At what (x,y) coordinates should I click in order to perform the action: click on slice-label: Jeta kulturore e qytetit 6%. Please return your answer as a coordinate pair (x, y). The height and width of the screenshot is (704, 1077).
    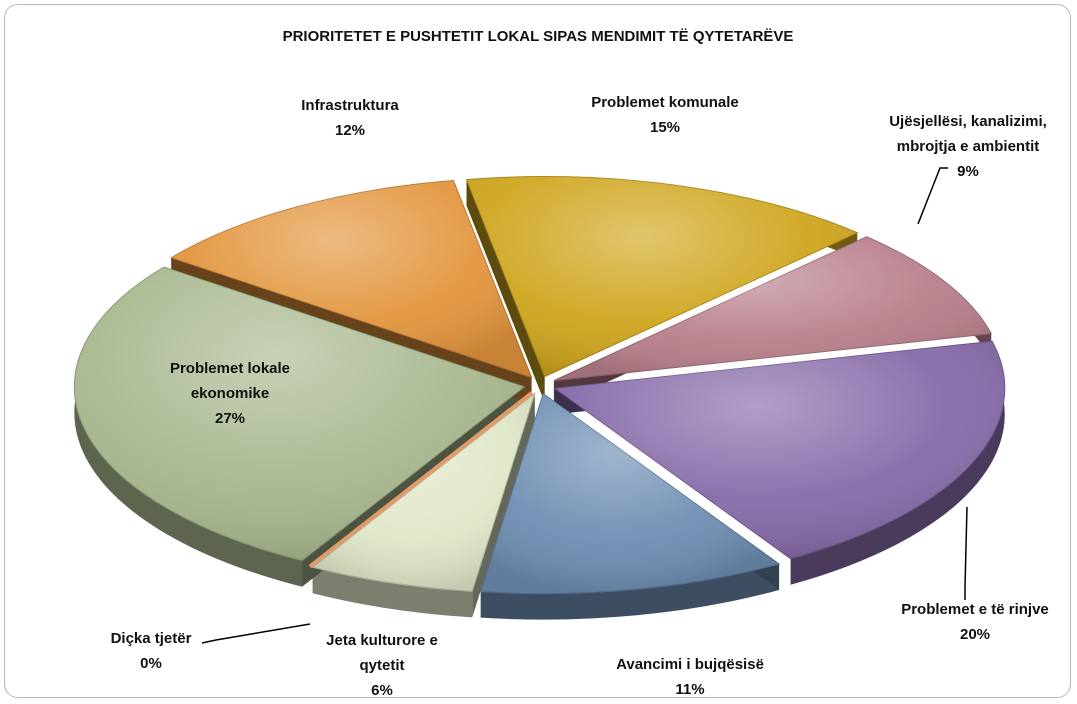
    Looking at the image, I should click on (382, 665).